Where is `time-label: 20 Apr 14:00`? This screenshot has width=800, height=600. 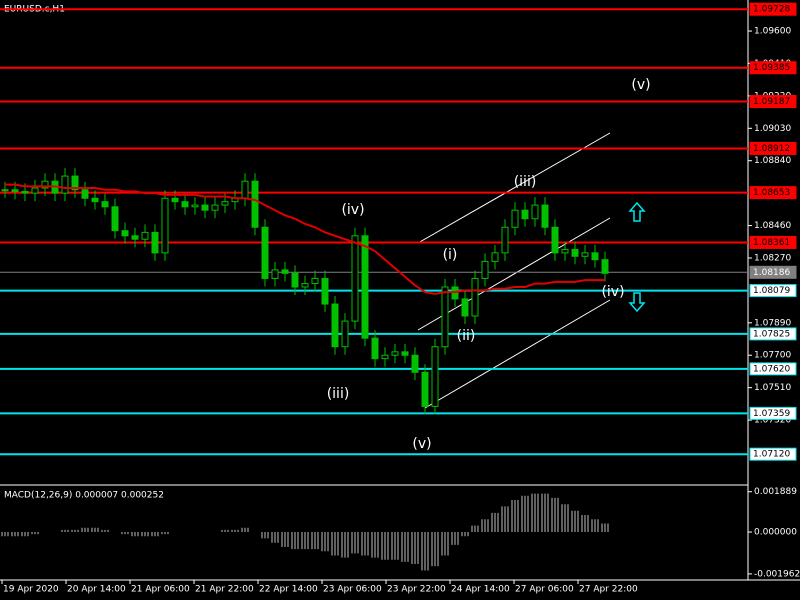
time-label: 20 Apr 14:00 is located at coordinates (96, 590).